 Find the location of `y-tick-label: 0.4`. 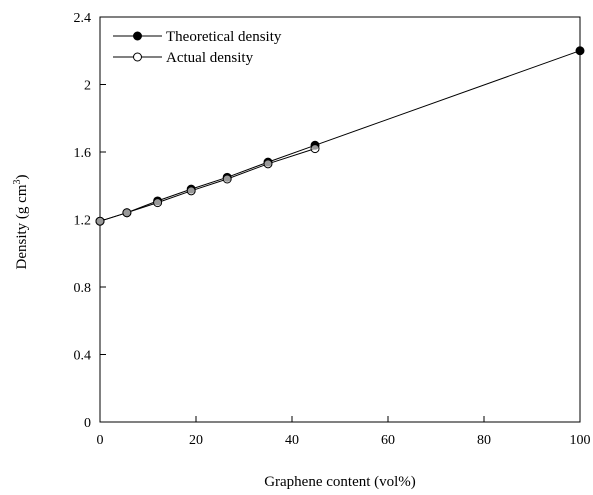

y-tick-label: 0.4 is located at coordinates (83, 356).